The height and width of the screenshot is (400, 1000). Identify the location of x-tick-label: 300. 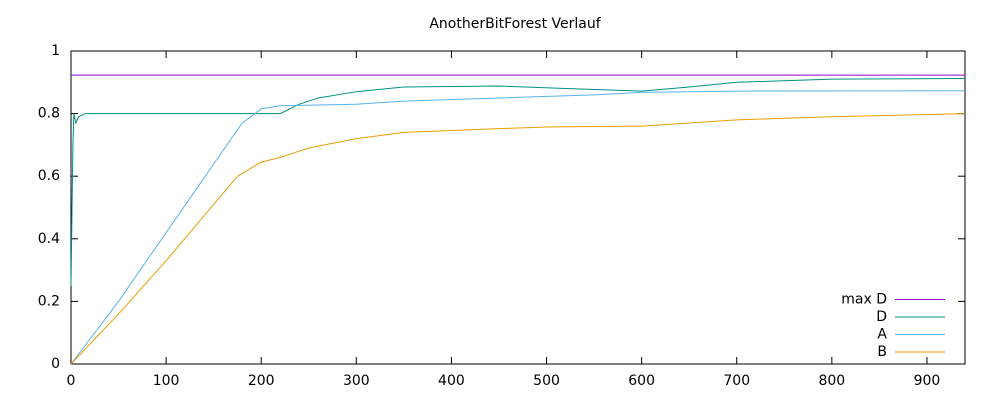
(356, 381).